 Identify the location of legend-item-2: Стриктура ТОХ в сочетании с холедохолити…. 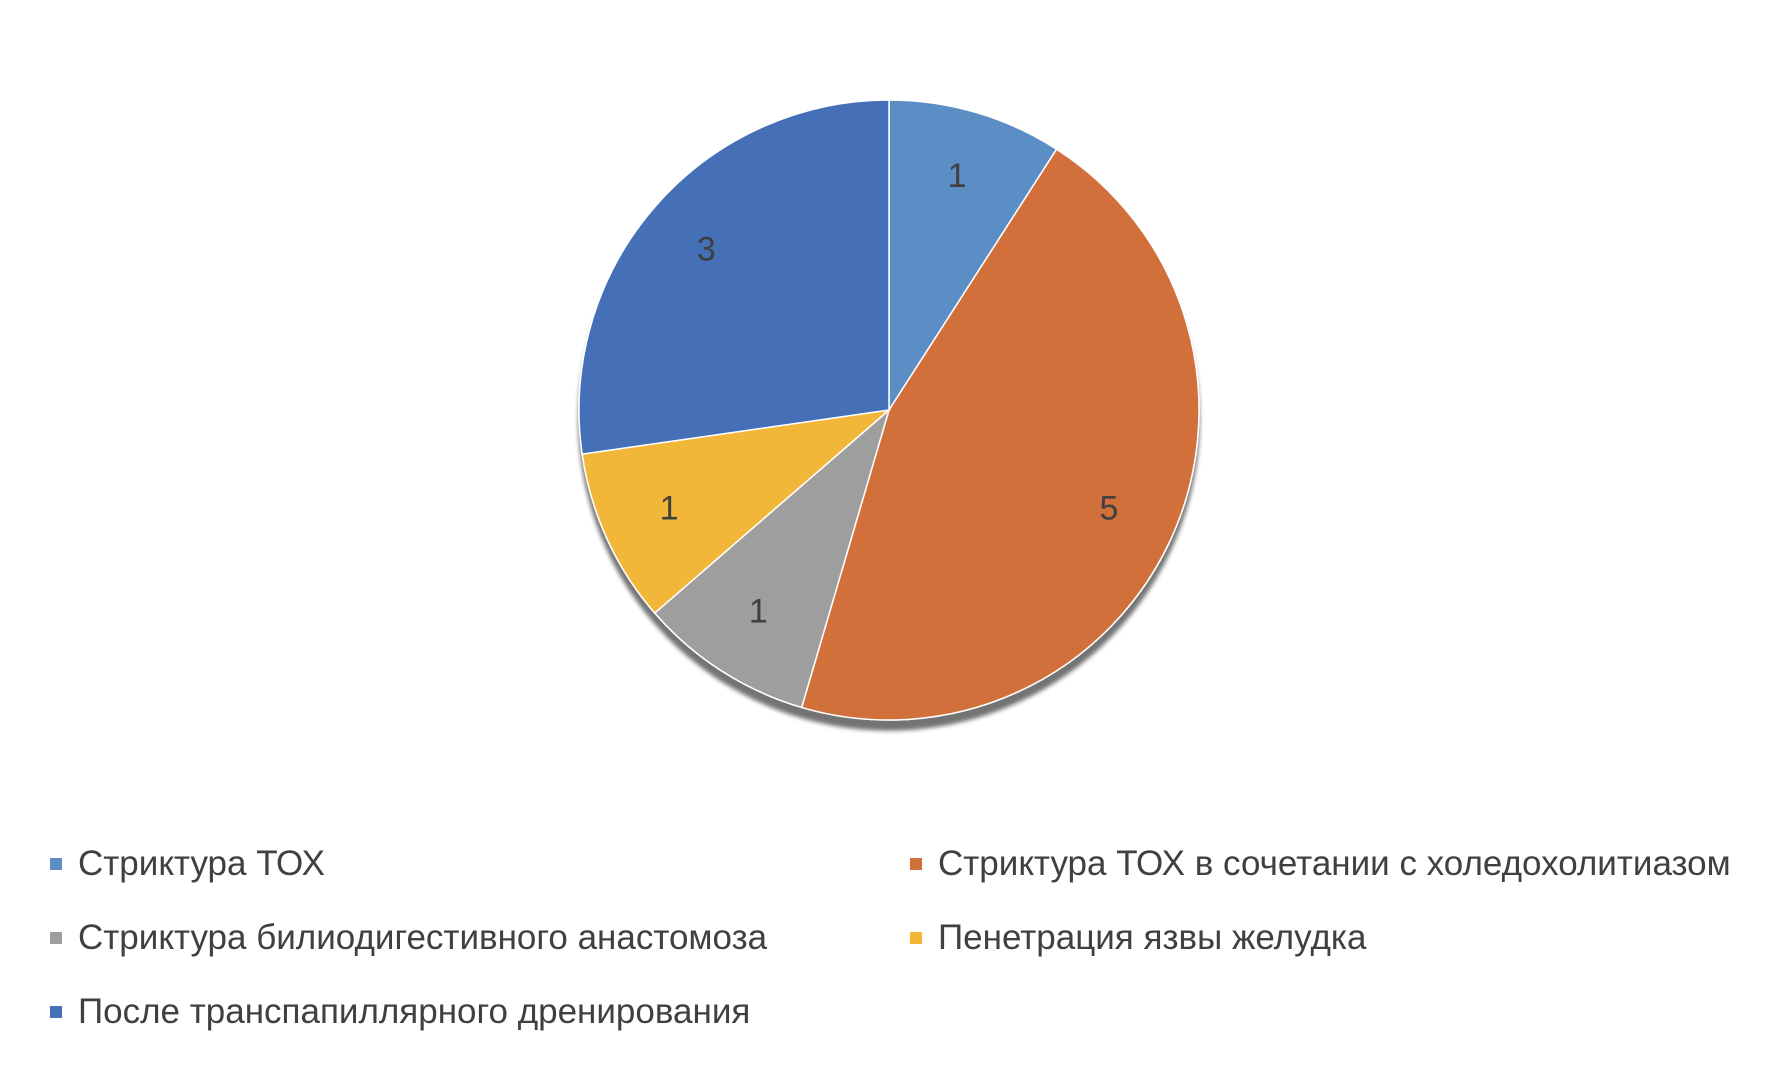
(1330, 864).